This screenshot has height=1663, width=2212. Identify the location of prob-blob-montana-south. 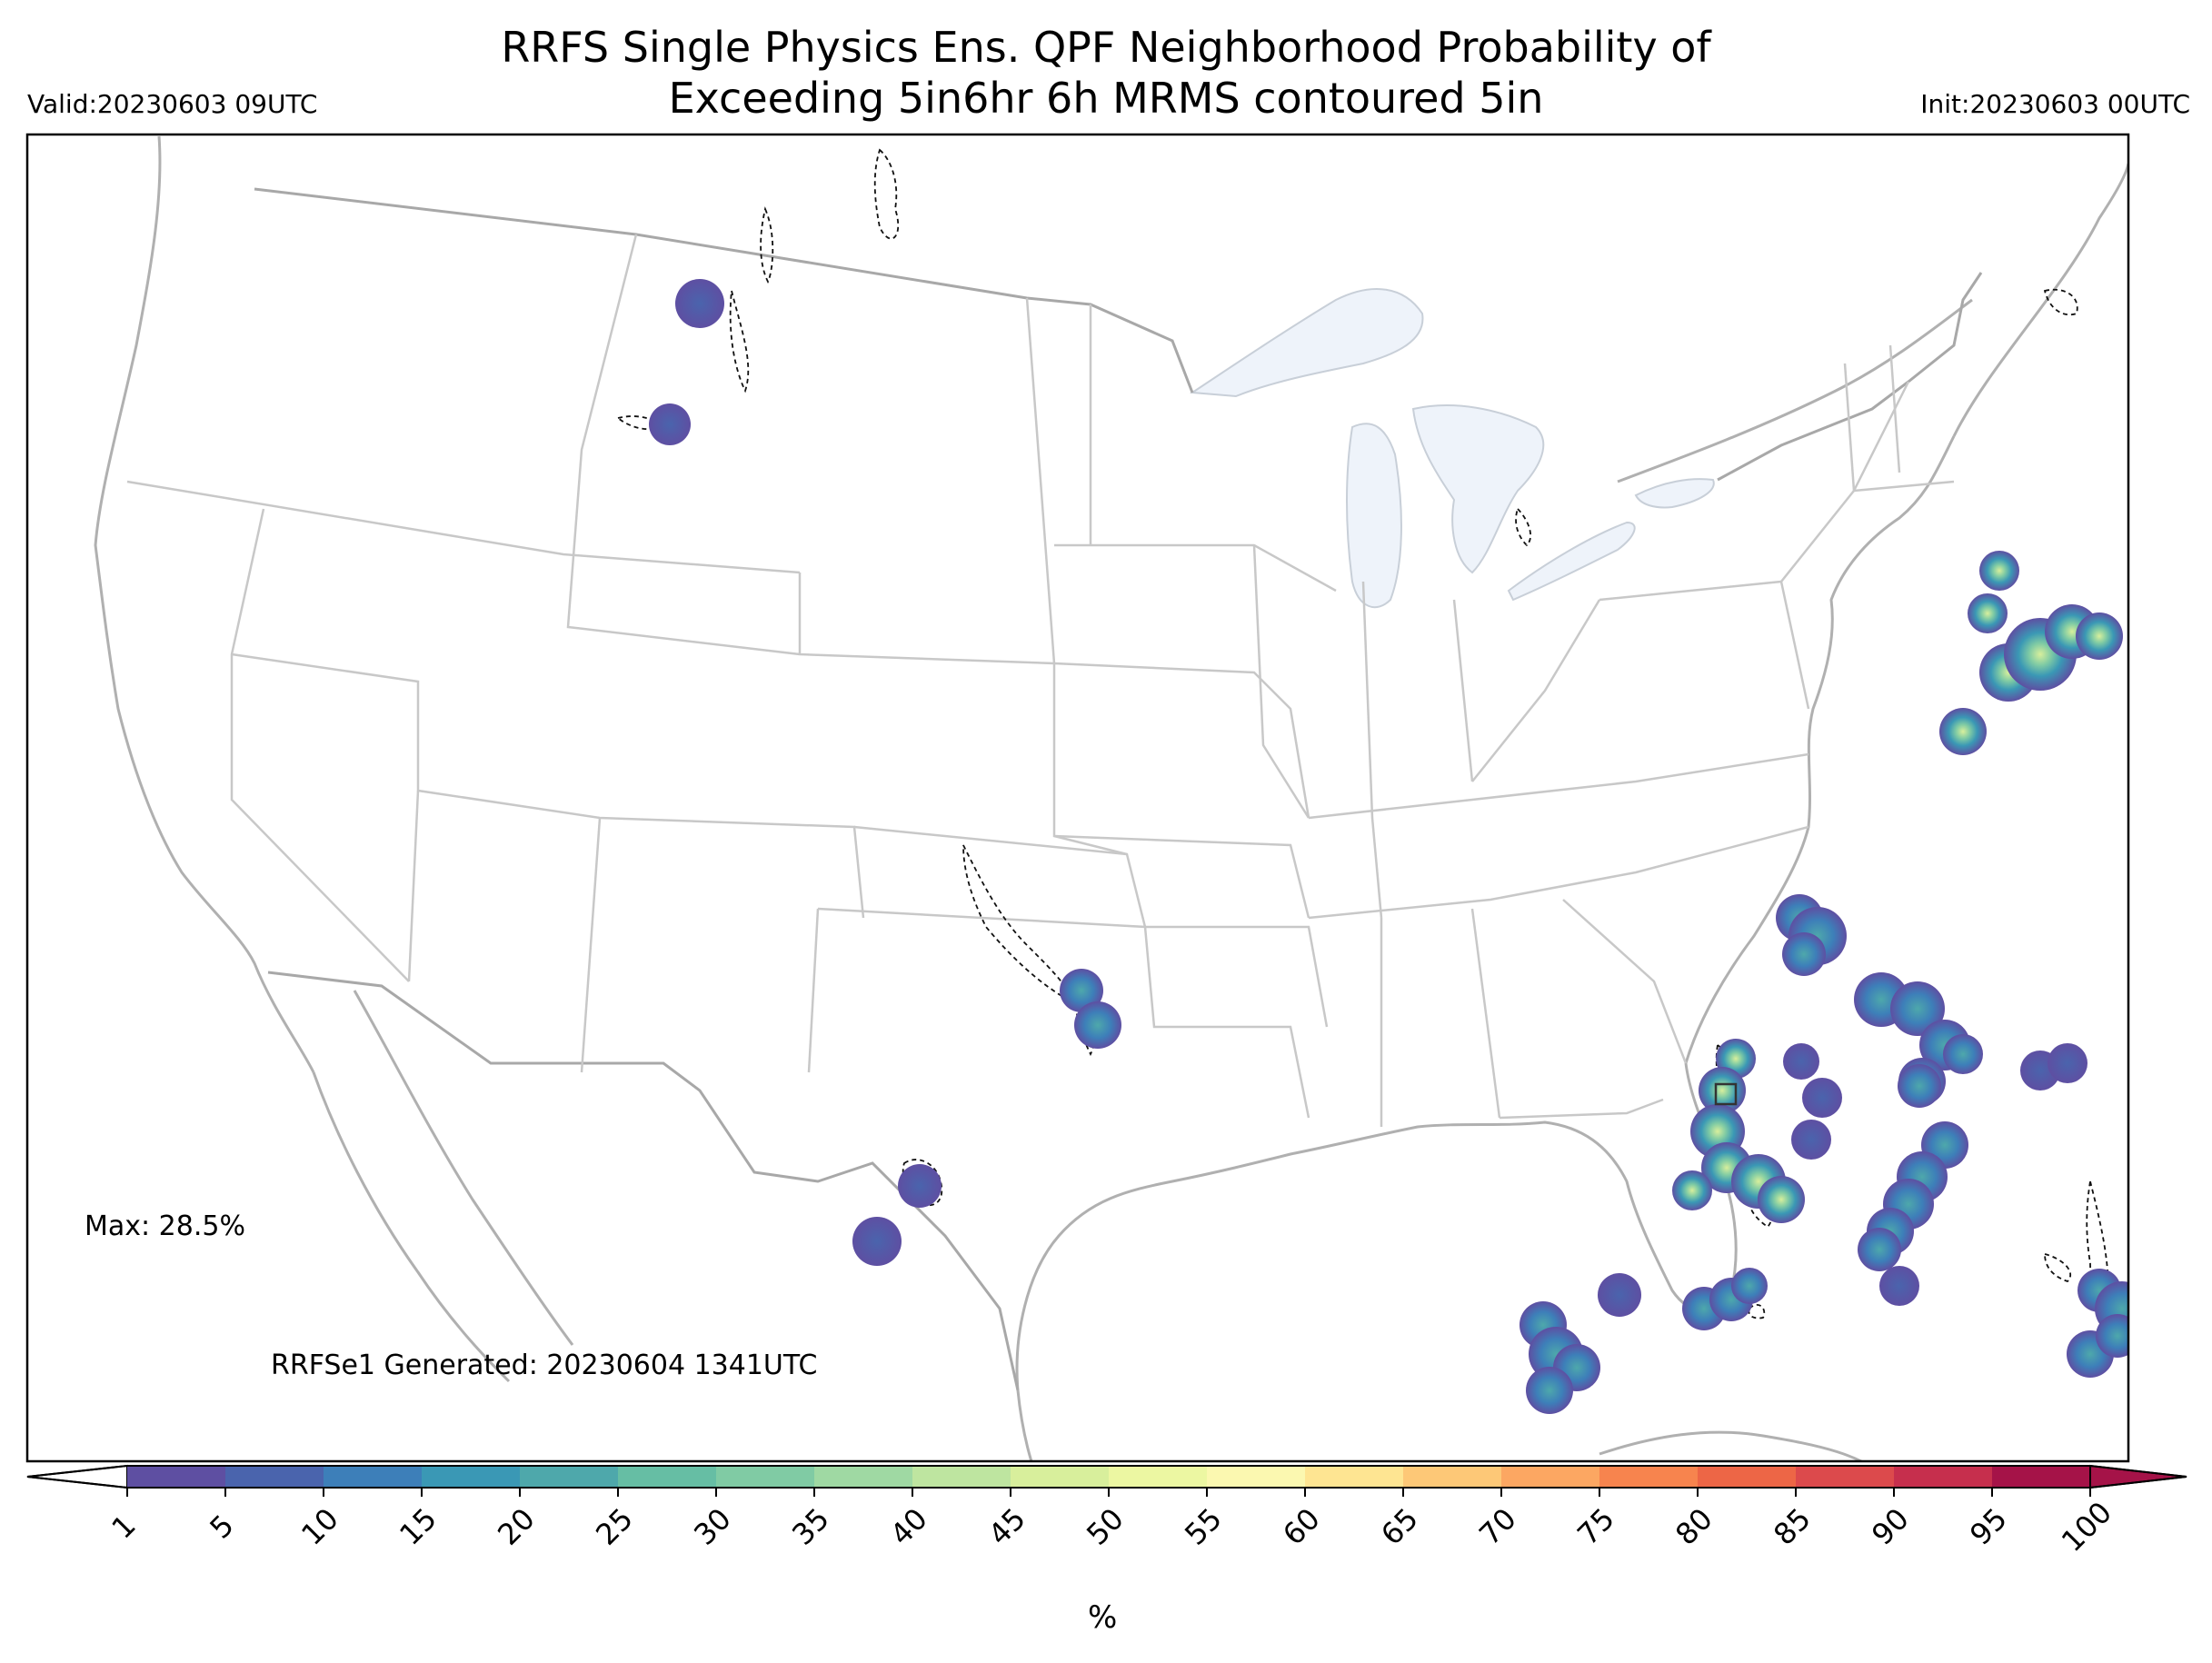
(670, 424).